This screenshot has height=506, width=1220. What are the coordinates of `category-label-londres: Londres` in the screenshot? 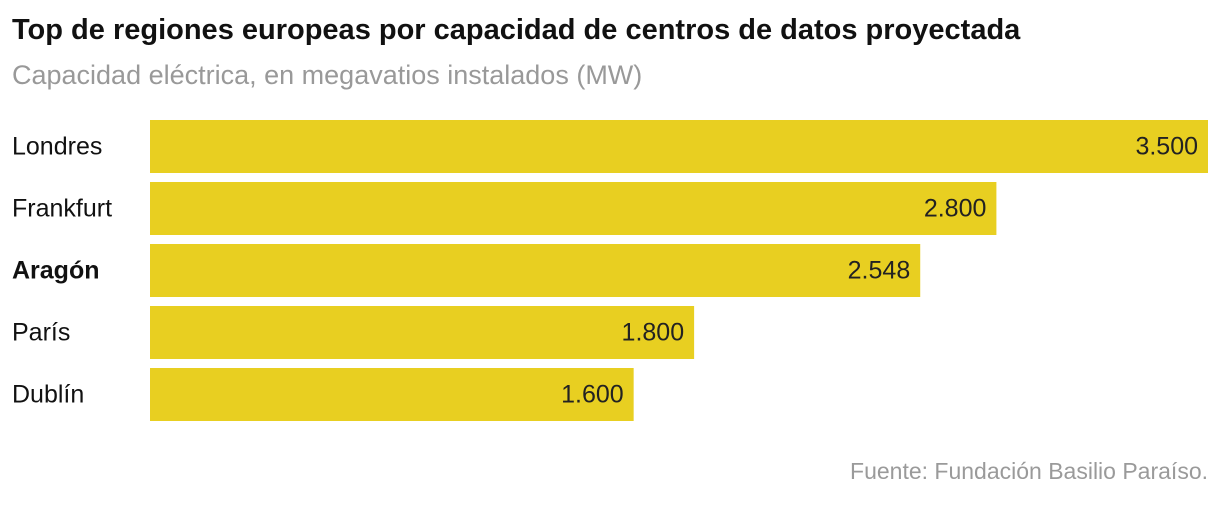 It's located at (57, 147).